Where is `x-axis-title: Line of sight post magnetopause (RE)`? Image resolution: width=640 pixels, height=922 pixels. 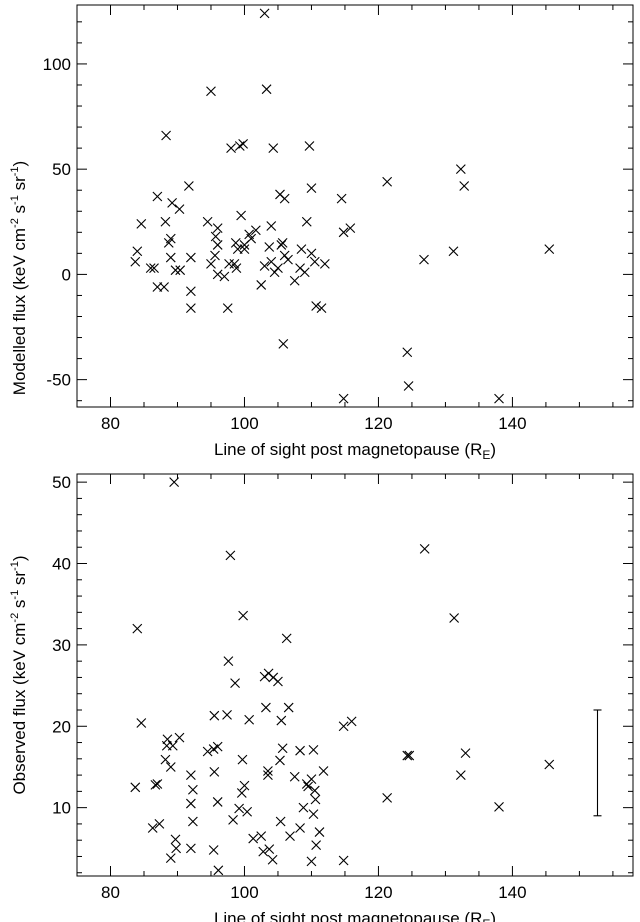 x-axis-title: Line of sight post magnetopause (RE) is located at coordinates (355, 915).